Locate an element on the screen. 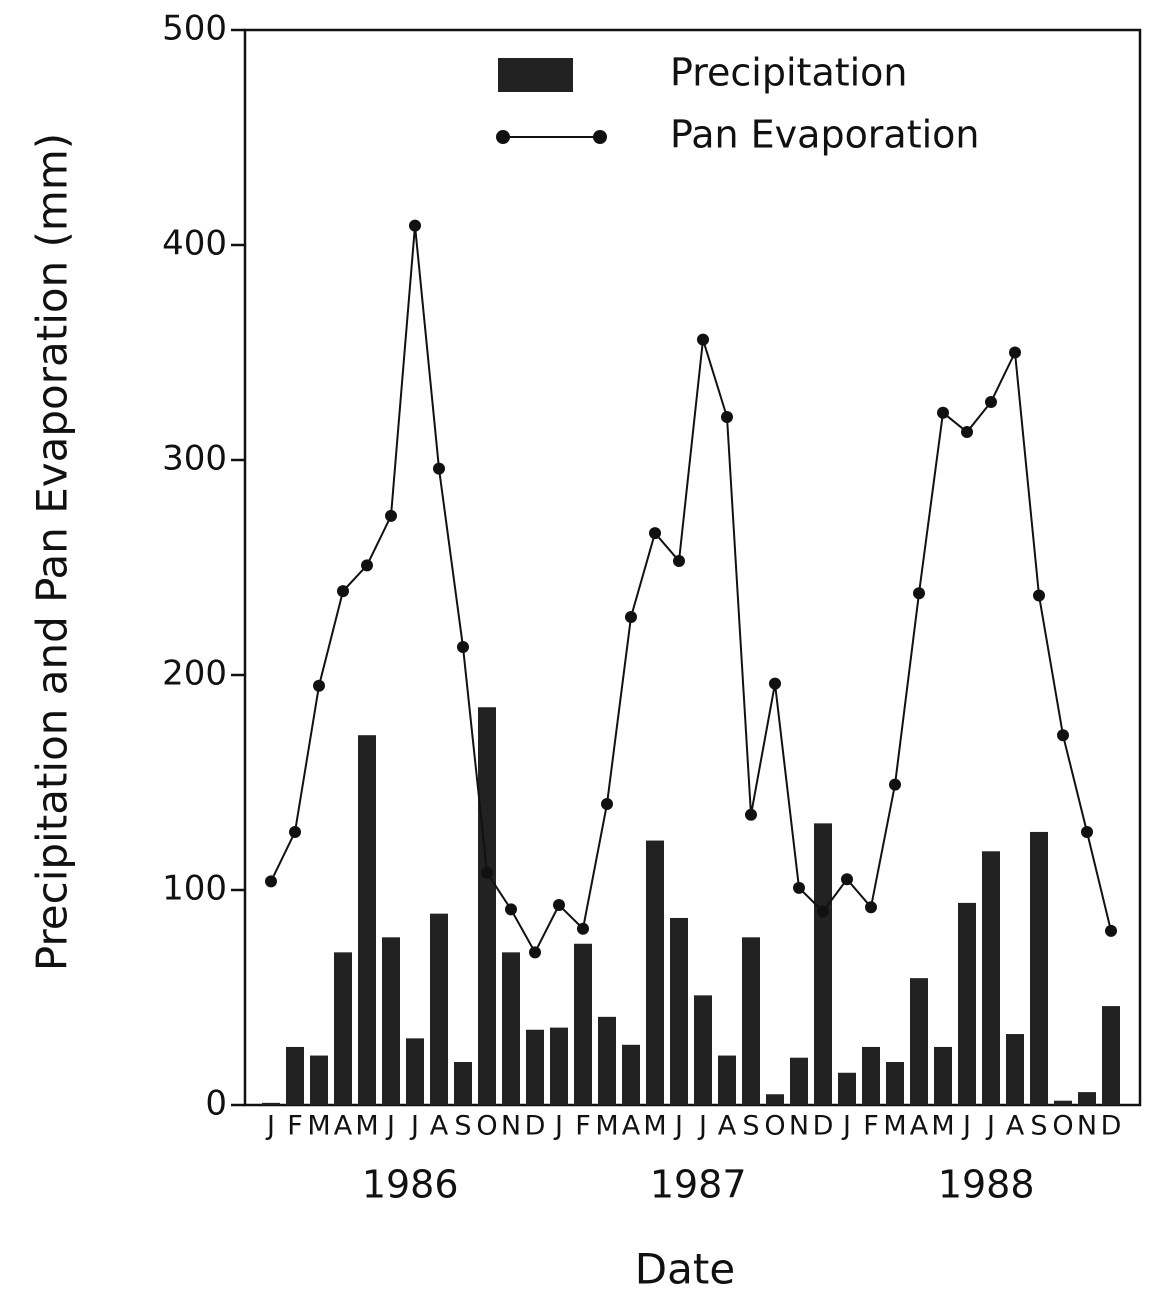  x-axis-label: Date is located at coordinates (685, 1269).